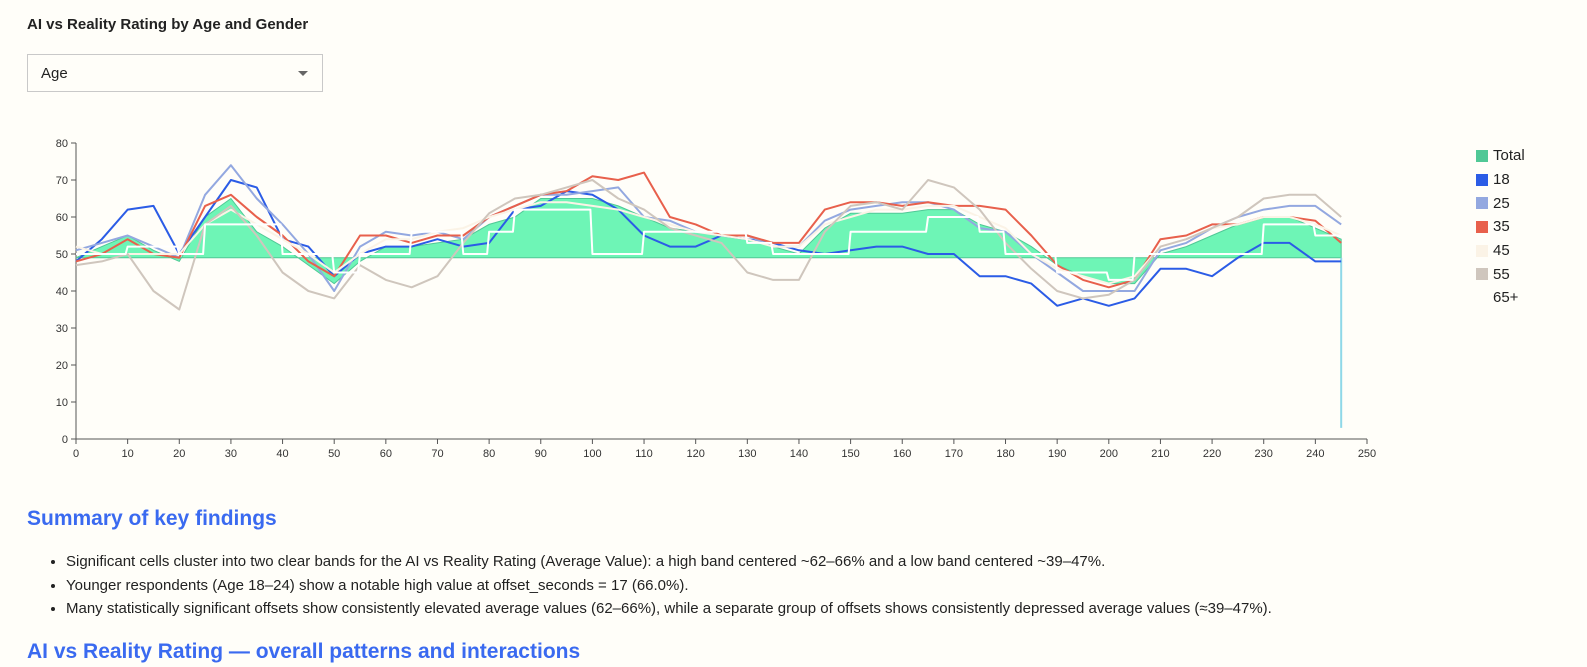 This screenshot has height=667, width=1587. What do you see at coordinates (1367, 454) in the screenshot?
I see `x-tick-label: 250` at bounding box center [1367, 454].